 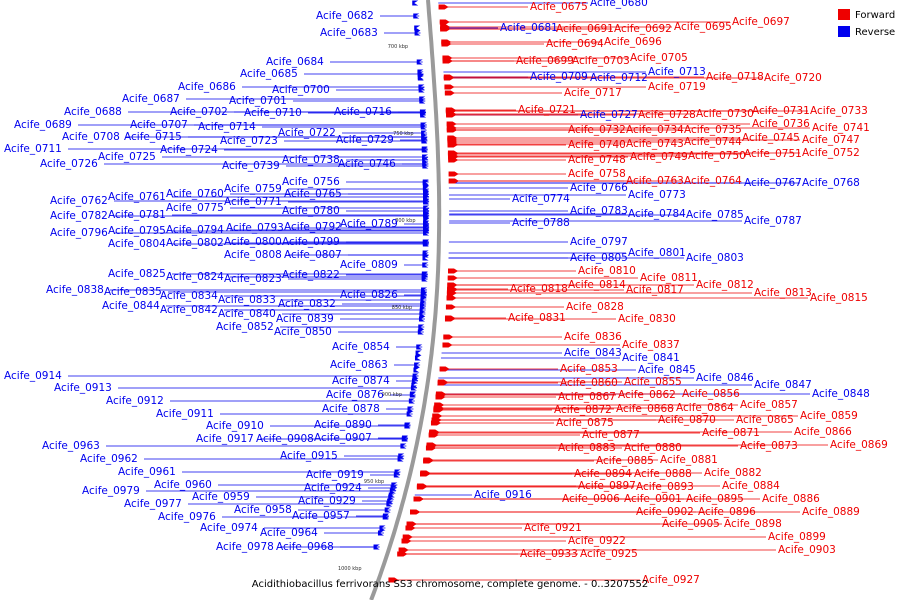 What do you see at coordinates (83, 388) in the screenshot?
I see `gene-label: Acife_0913` at bounding box center [83, 388].